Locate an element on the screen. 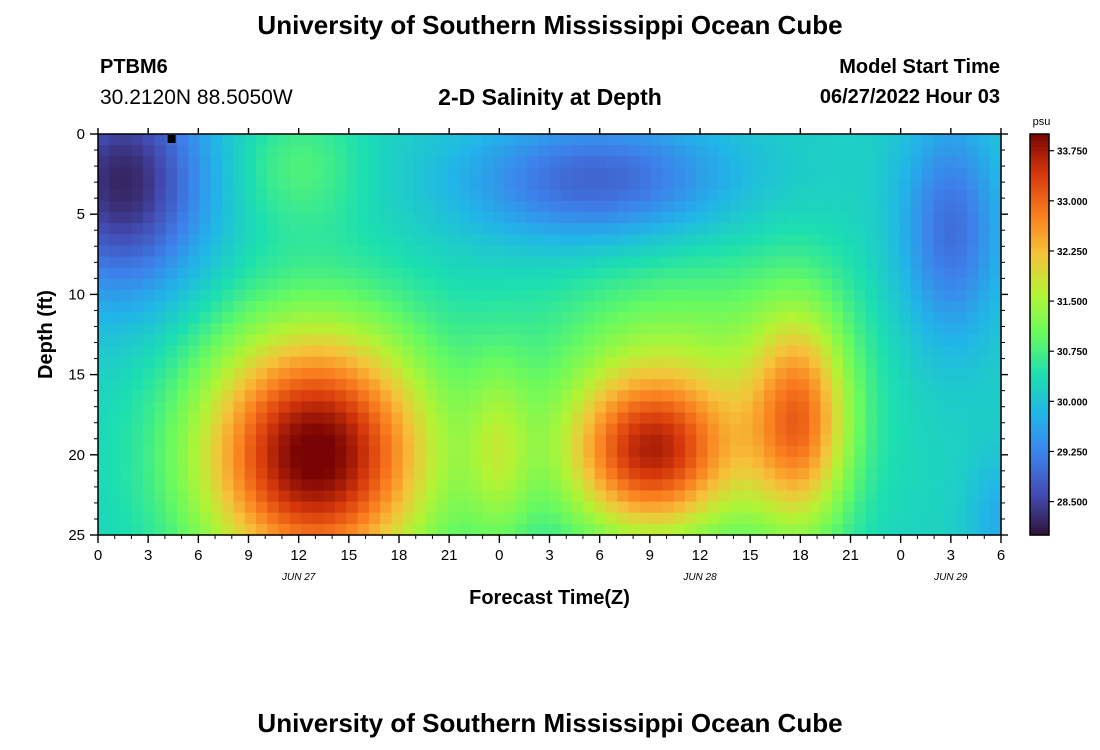 The width and height of the screenshot is (1100, 750). station-id: PTBM6 is located at coordinates (134, 67).